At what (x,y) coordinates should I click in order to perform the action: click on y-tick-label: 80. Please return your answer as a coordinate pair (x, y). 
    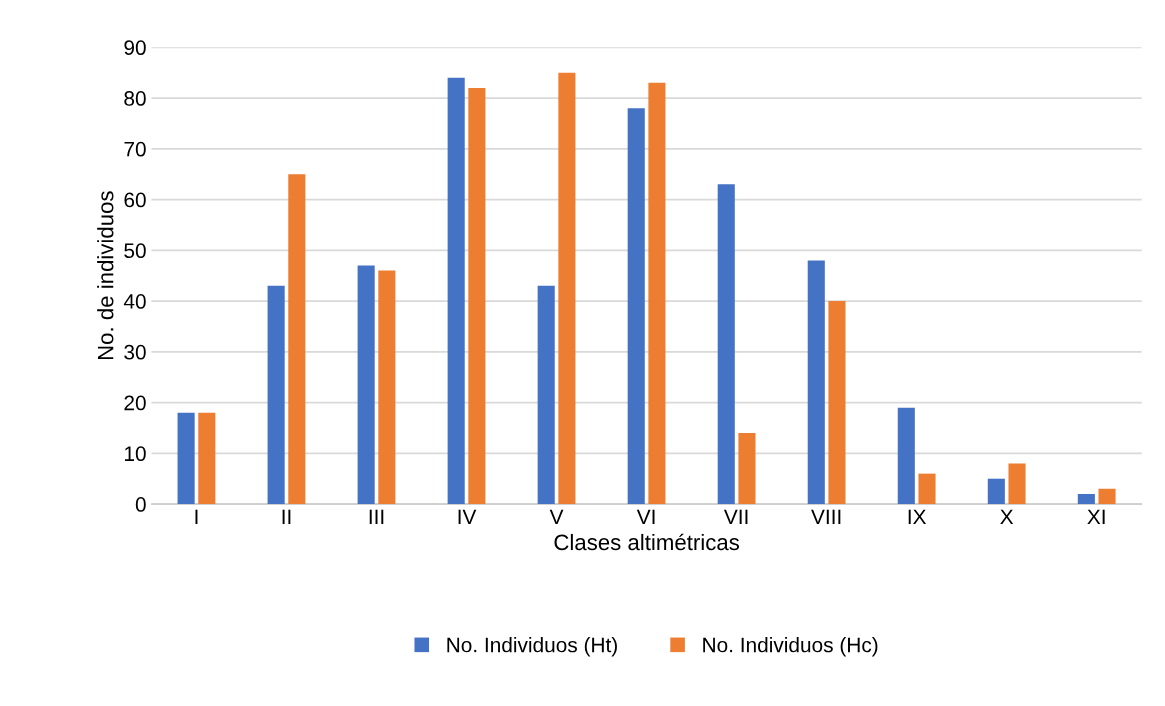
    Looking at the image, I should click on (135, 98).